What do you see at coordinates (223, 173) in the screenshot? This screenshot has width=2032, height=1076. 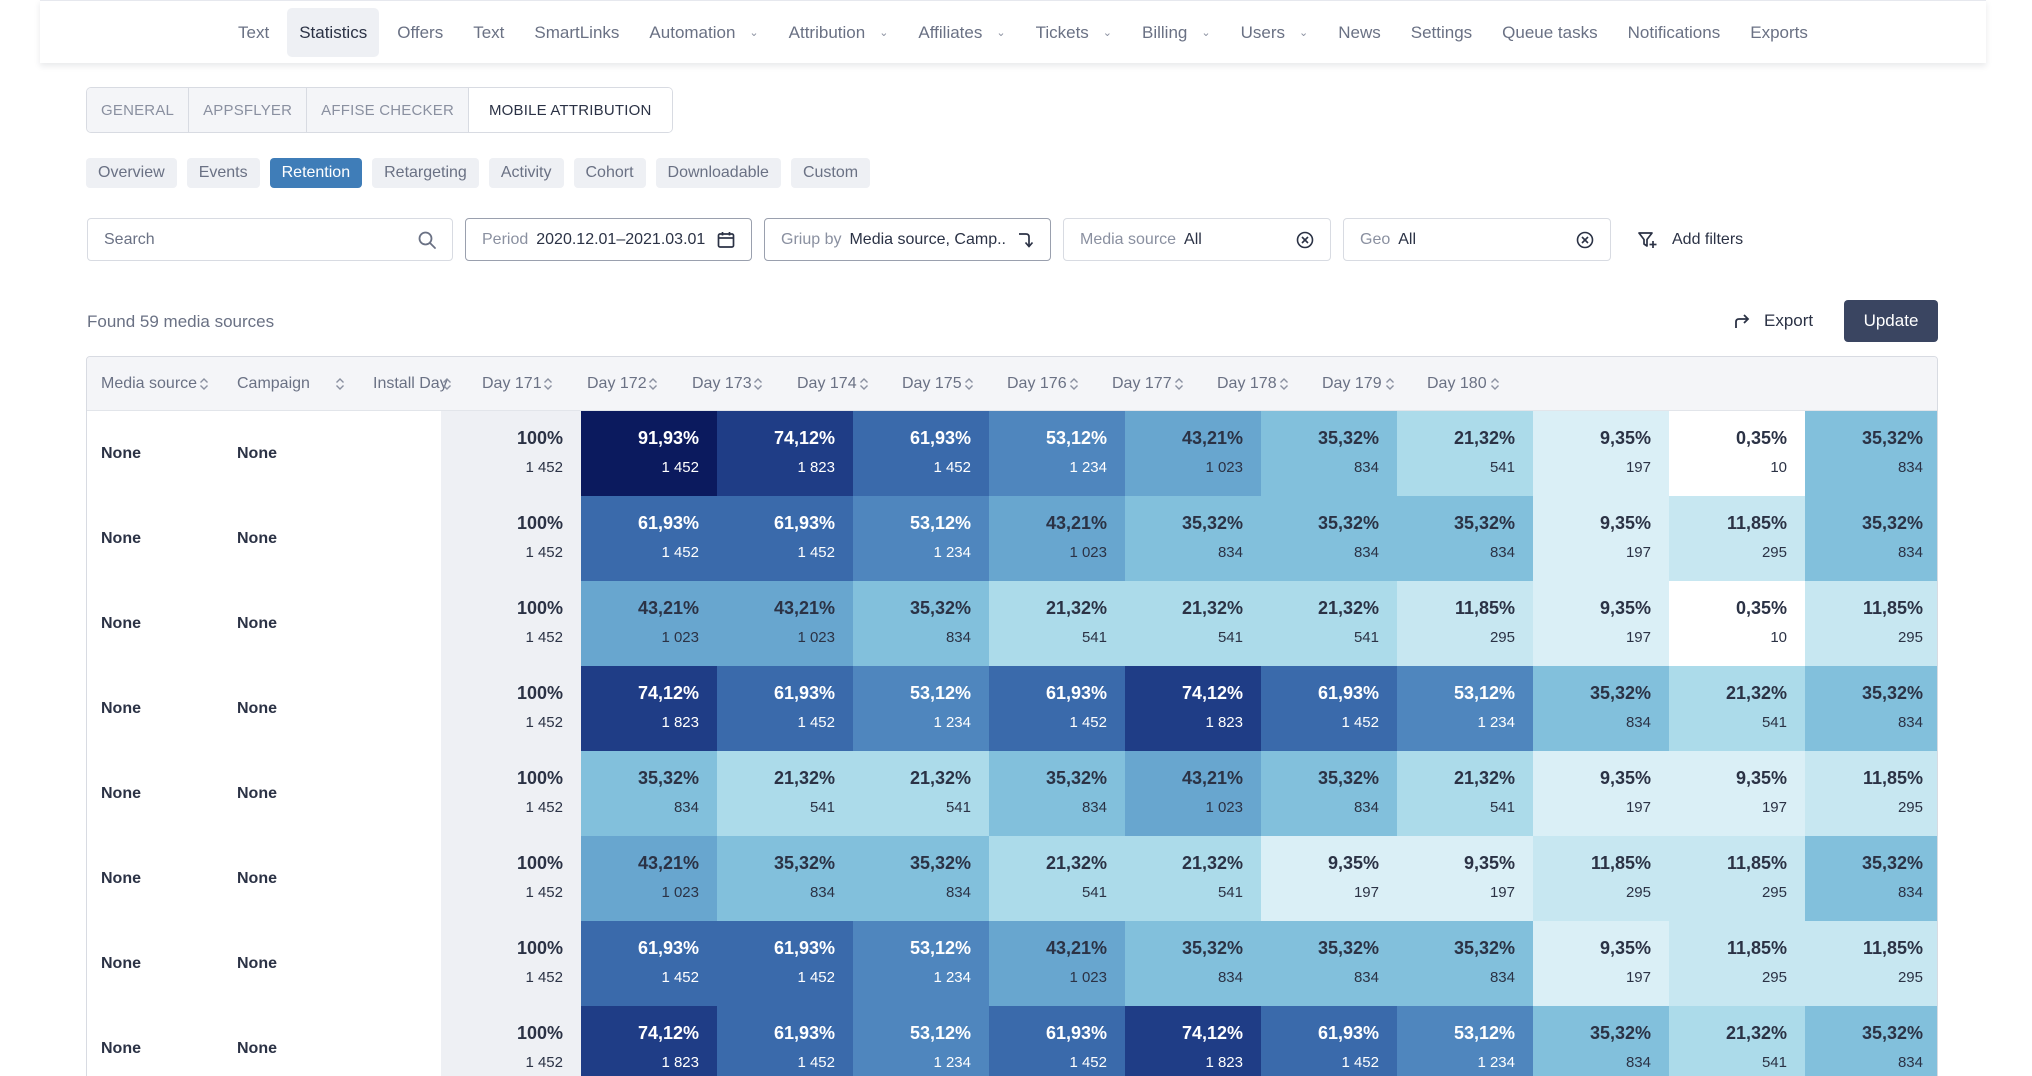 I see `report-tab: Events` at bounding box center [223, 173].